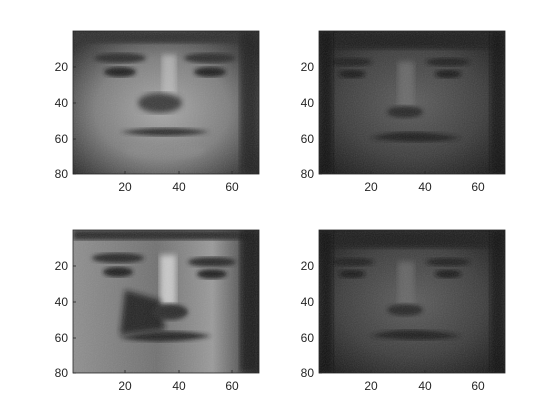 This screenshot has width=560, height=420. I want to click on axes-frame-top-left, so click(166, 102).